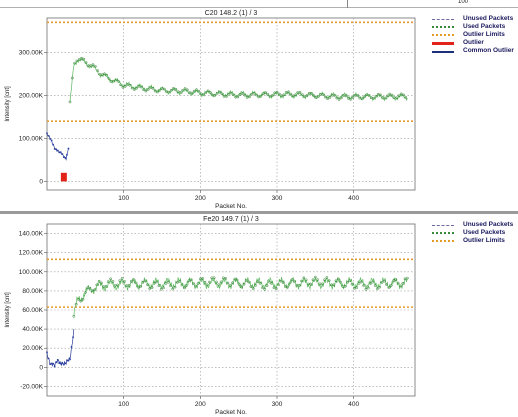 The height and width of the screenshot is (417, 518). I want to click on y-axis-label: Intensity [cnt], so click(8, 104).